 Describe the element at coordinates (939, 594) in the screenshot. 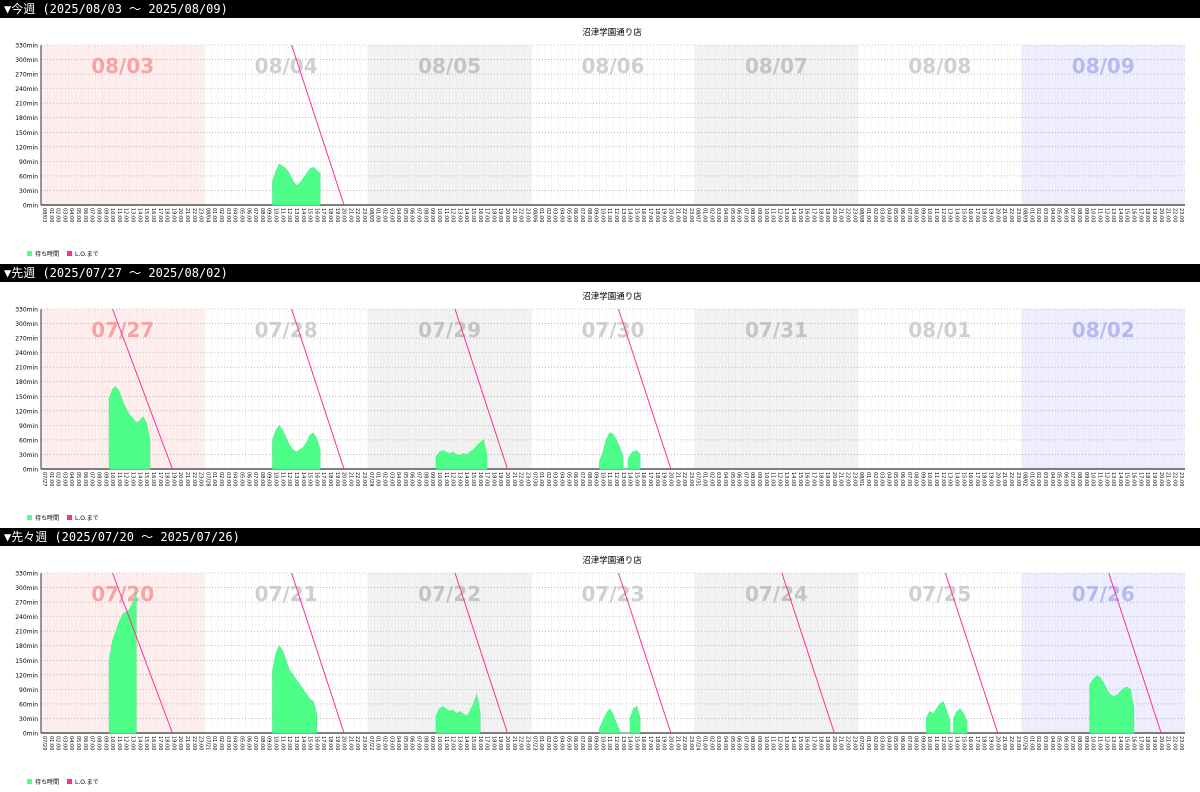

I see `day-label: 07/25` at that location.